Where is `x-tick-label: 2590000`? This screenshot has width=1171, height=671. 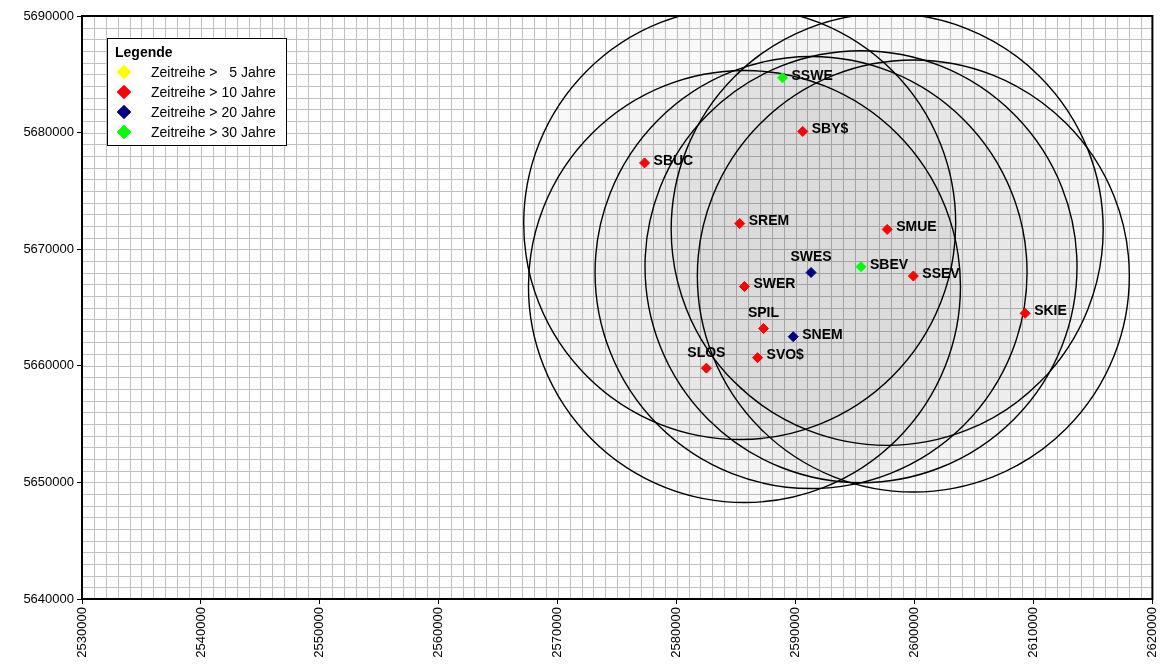 x-tick-label: 2590000 is located at coordinates (795, 632).